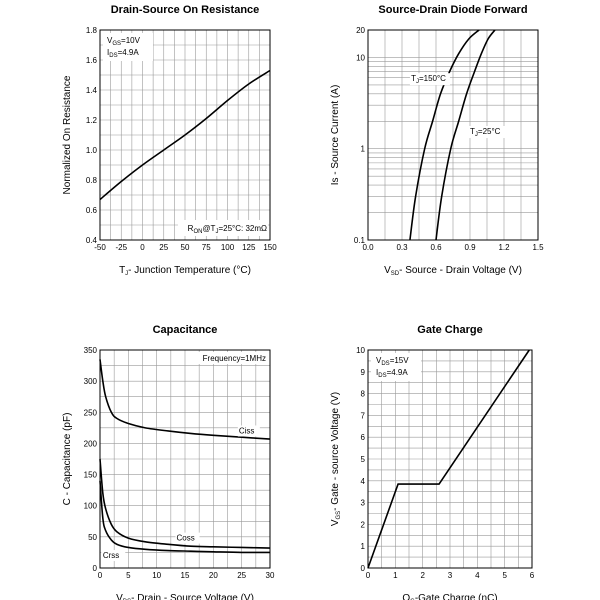 The height and width of the screenshot is (600, 600). I want to click on capacitance-y-tick-label: 200, so click(91, 443).